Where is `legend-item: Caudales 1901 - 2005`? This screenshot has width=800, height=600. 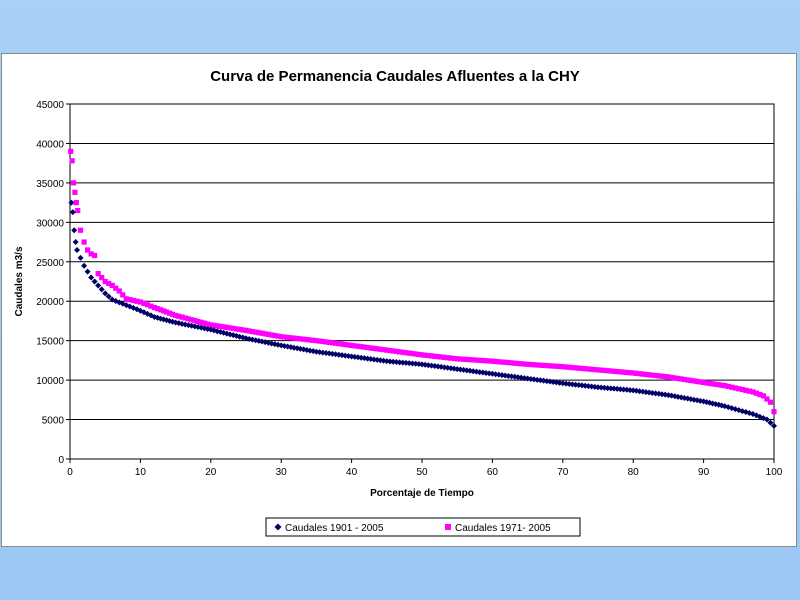 legend-item: Caudales 1901 - 2005 is located at coordinates (329, 528).